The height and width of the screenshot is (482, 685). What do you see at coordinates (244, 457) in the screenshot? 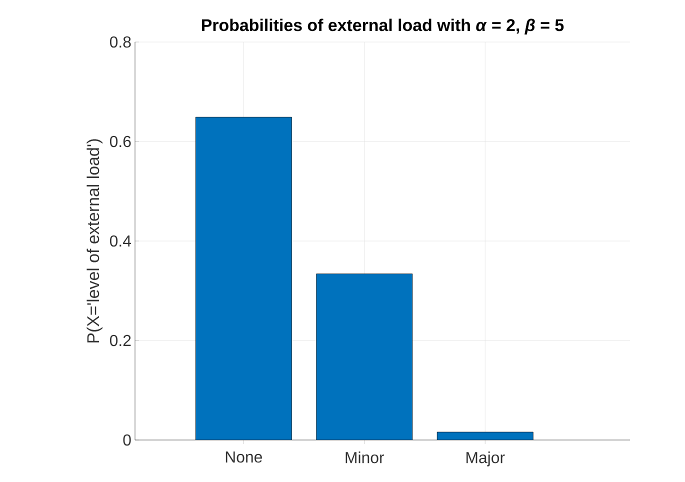
I see `x-tick-label: None` at bounding box center [244, 457].